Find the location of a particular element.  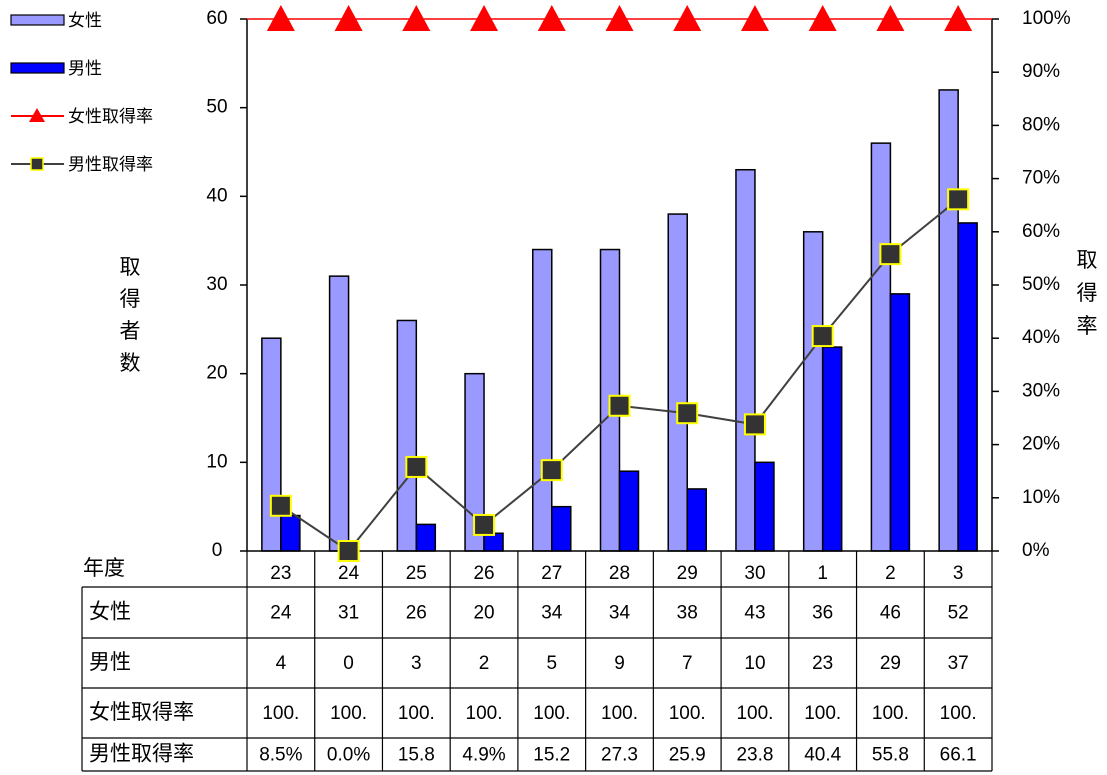

table-cell-3-7: 23.8 is located at coordinates (754, 755).